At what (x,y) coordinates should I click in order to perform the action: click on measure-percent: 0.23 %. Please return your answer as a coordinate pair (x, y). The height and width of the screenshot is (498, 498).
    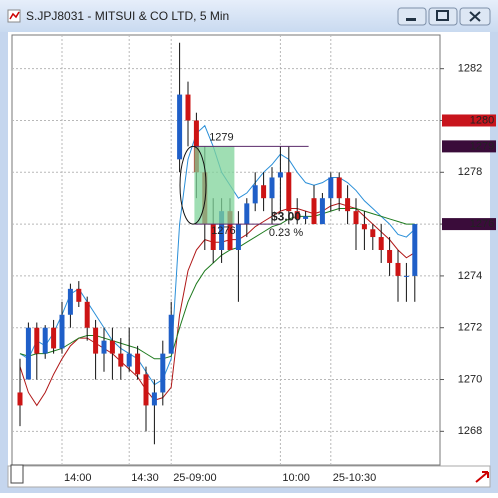
    Looking at the image, I should click on (286, 233).